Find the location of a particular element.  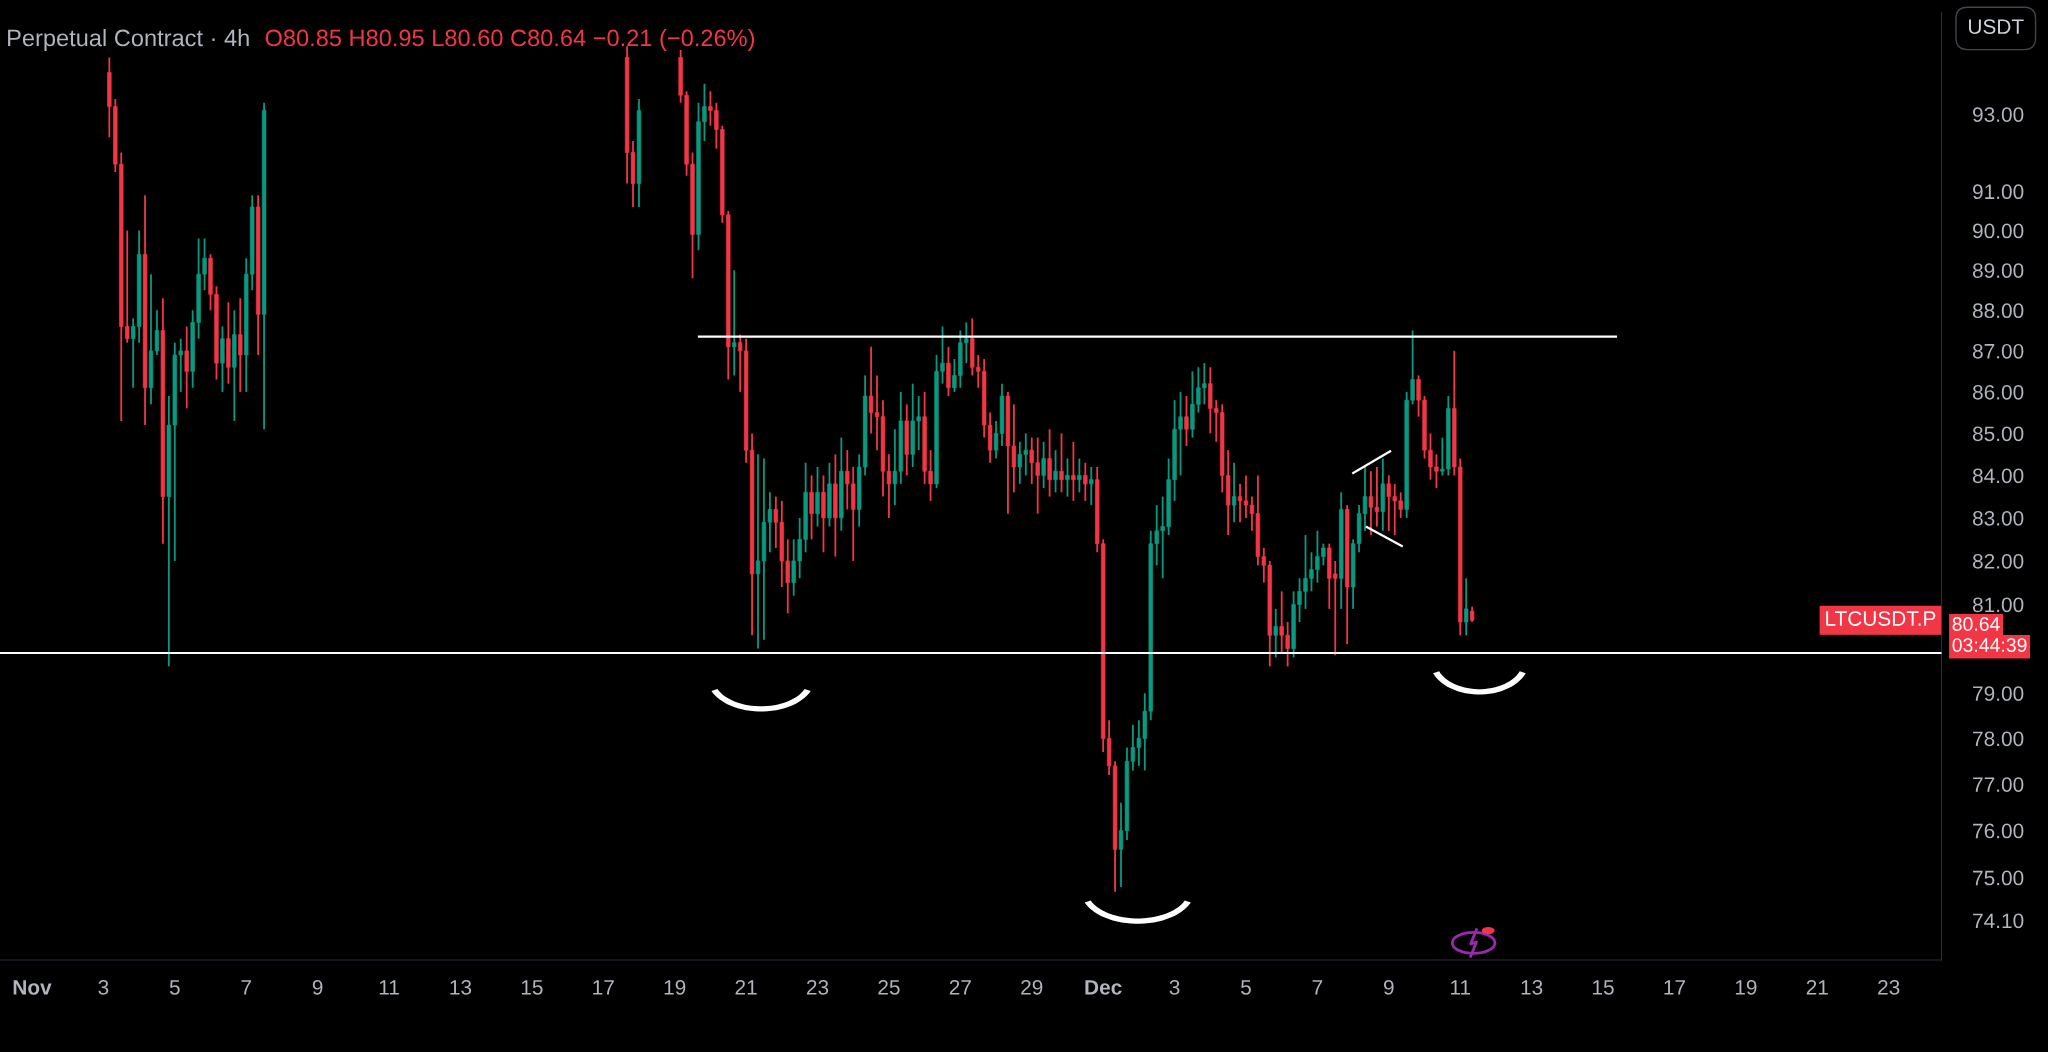

y-tick-label: 87.00 is located at coordinates (1998, 351).